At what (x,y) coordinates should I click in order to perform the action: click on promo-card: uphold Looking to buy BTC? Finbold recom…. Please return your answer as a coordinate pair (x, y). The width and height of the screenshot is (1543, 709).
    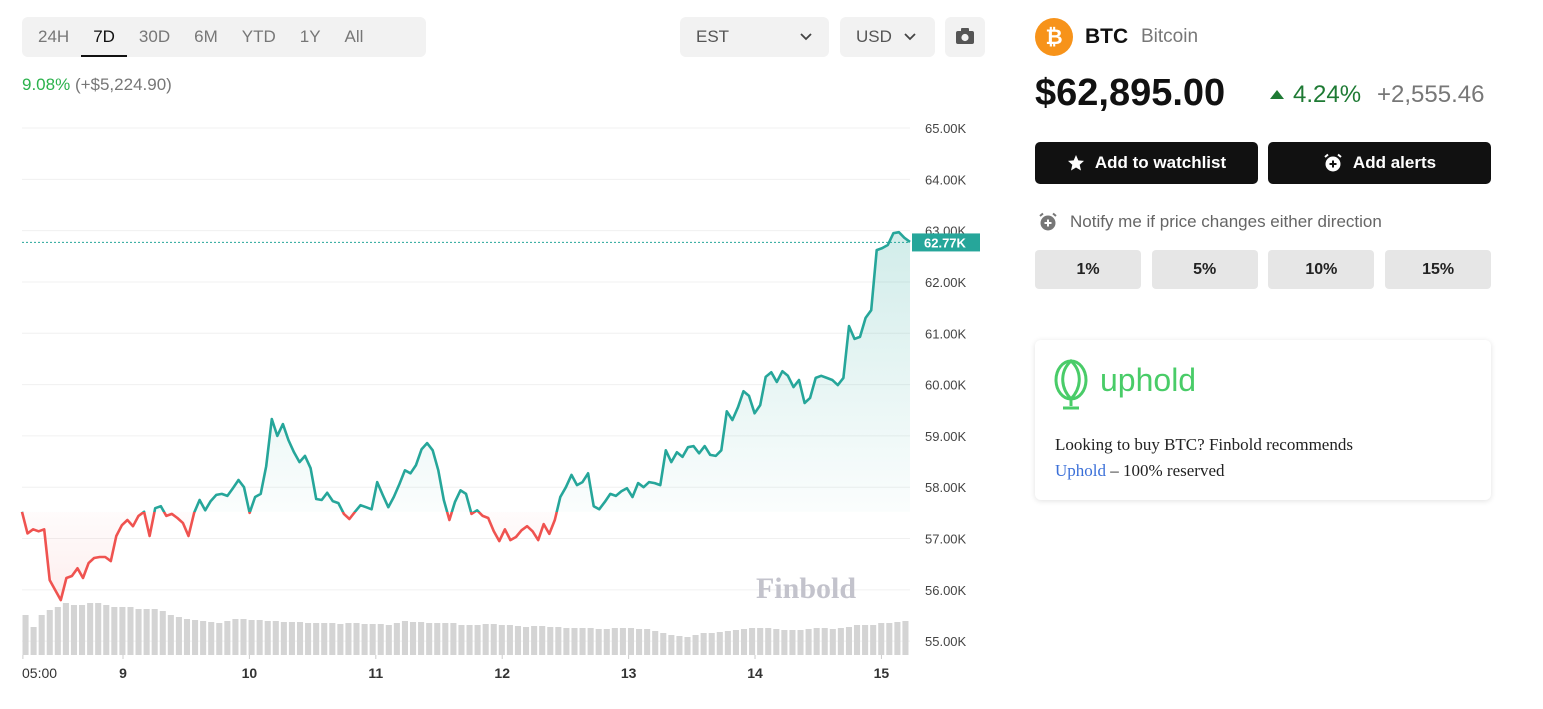
    Looking at the image, I should click on (1263, 420).